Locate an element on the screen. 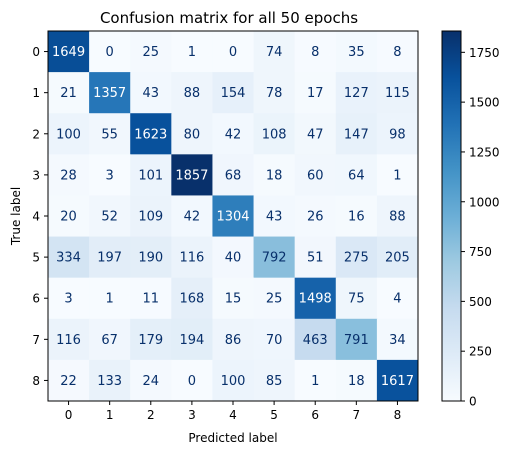  cell-value-label: 1498 is located at coordinates (315, 299).